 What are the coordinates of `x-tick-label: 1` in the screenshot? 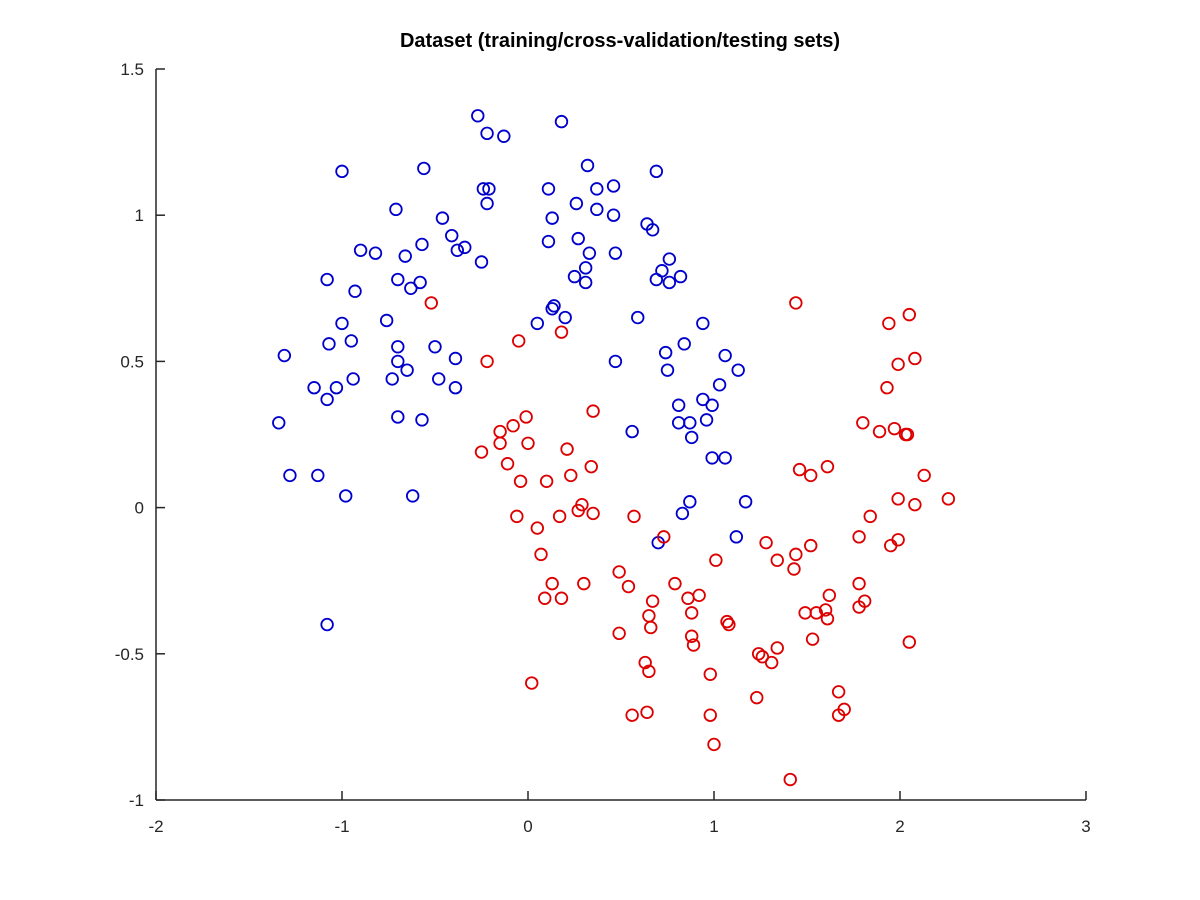 It's located at (713, 826).